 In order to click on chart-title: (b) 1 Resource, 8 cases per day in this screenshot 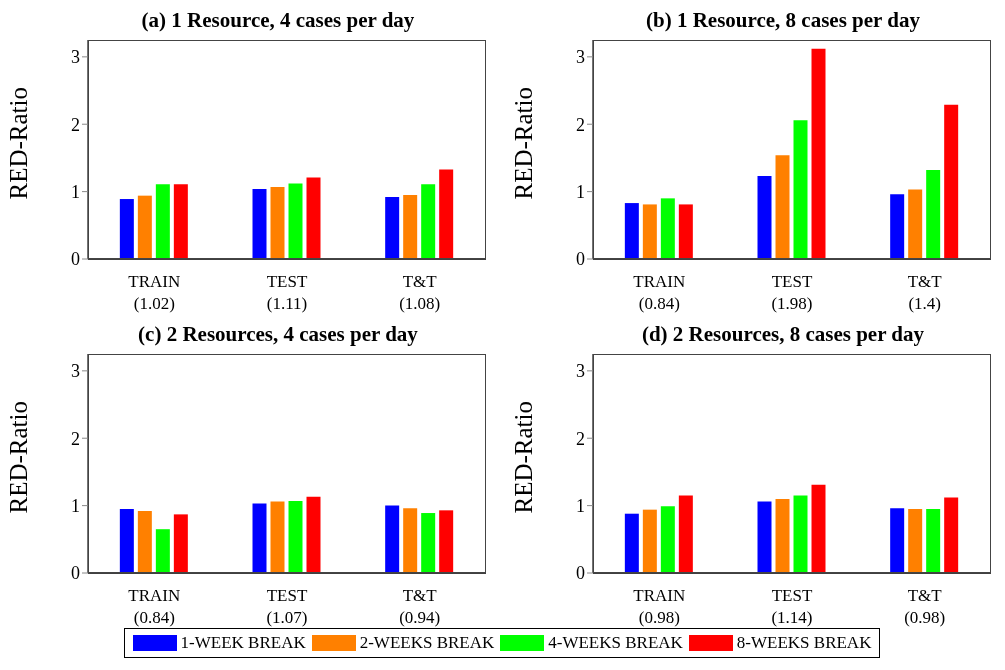, I will do `click(783, 21)`.